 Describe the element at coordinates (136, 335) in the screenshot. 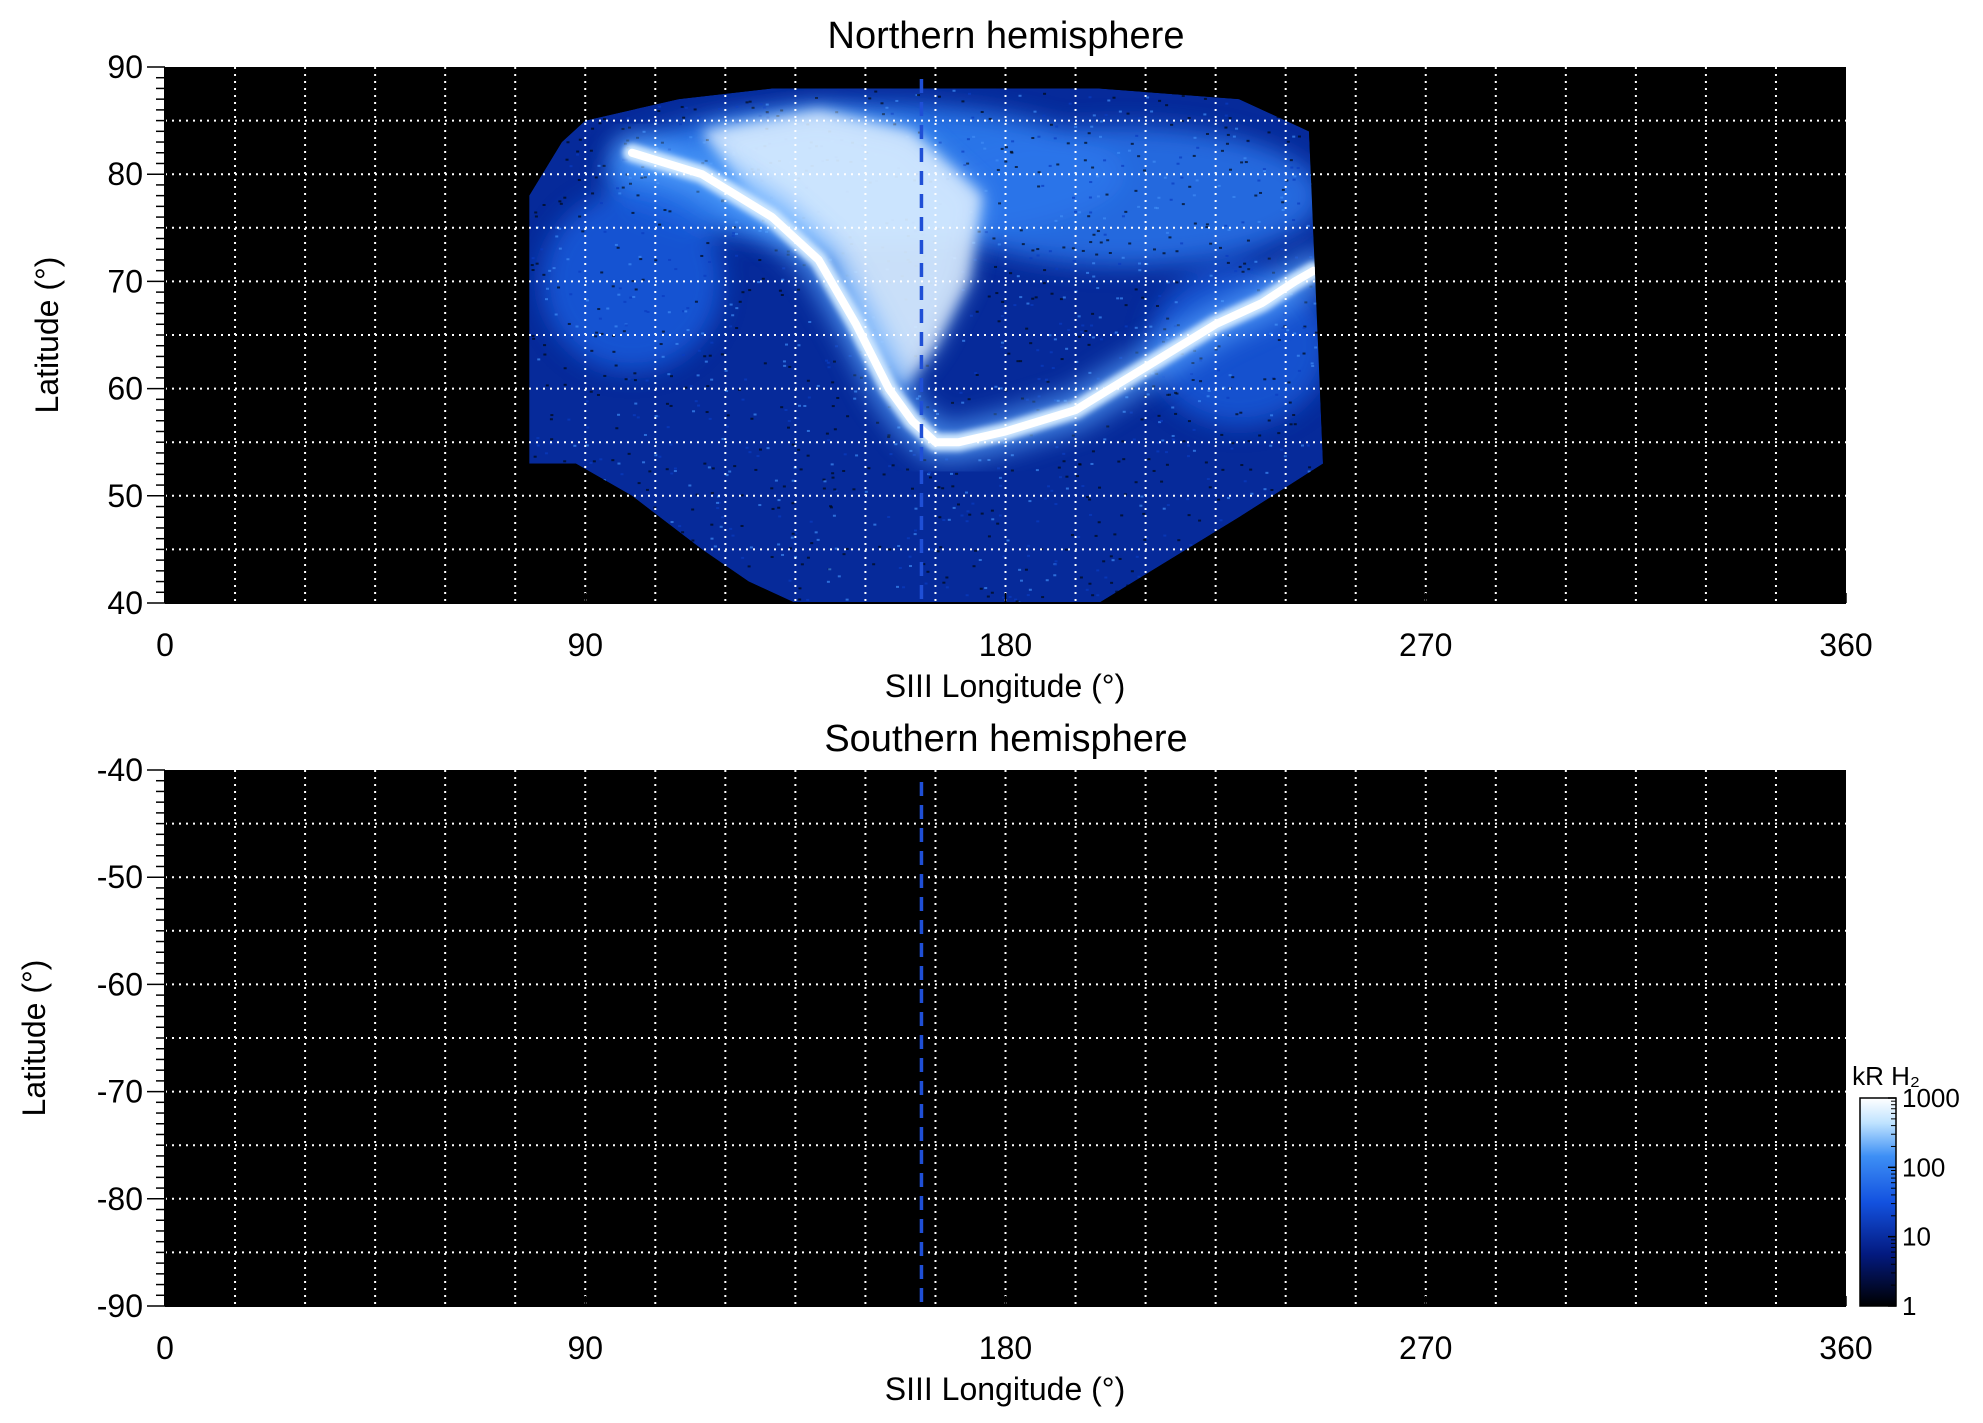

I see `north-y-axis: 40 50 60 70 80 90` at that location.